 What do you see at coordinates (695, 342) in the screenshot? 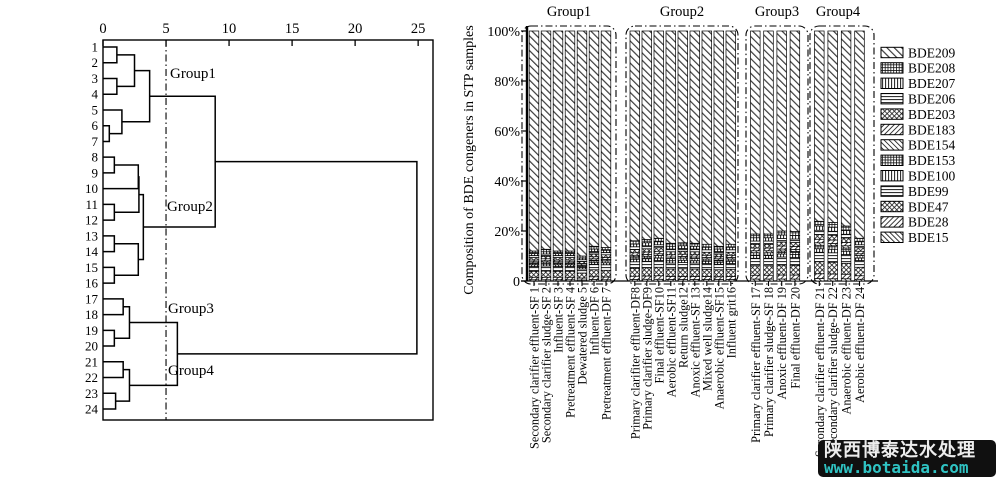
I see `bar-x-label: Anoxic effluent-SF 13` at bounding box center [695, 342].